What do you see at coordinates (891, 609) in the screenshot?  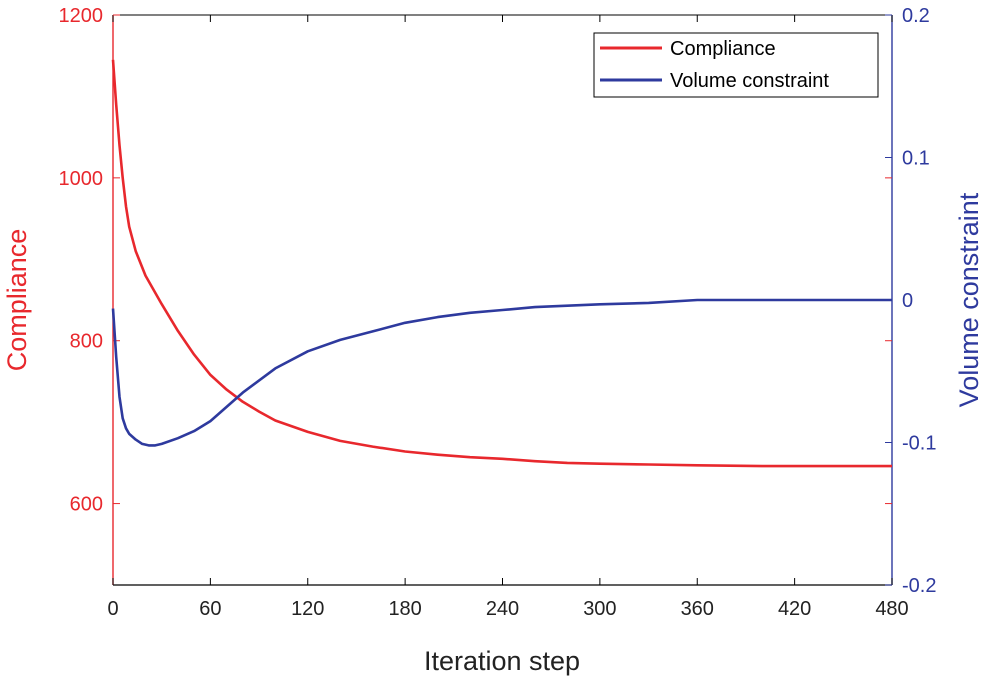 I see `x-tick-label: 480` at bounding box center [891, 609].